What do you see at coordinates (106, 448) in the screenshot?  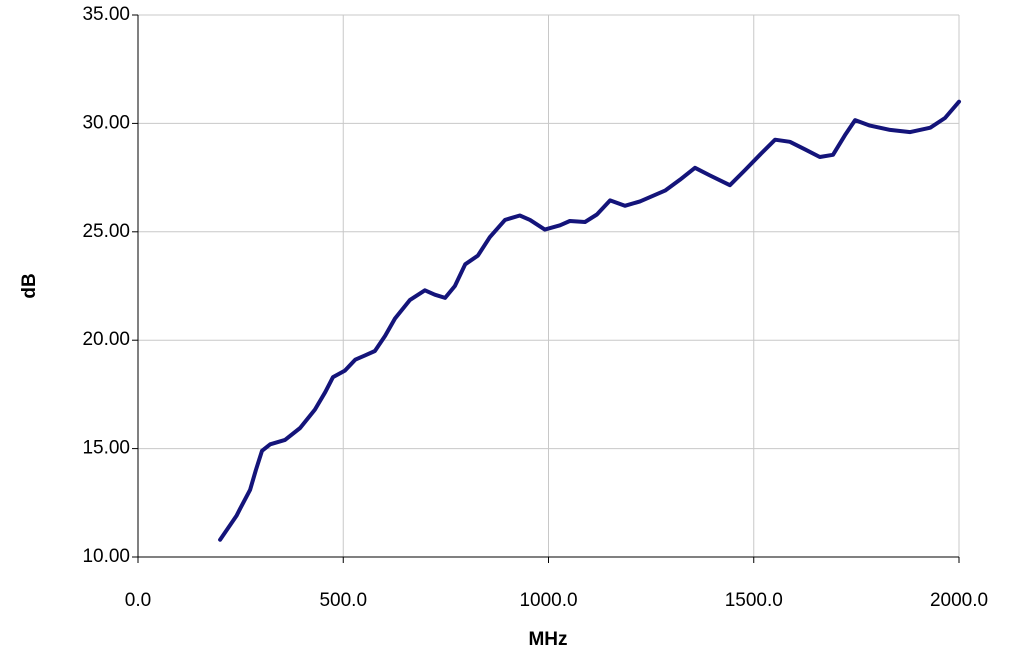 I see `y-tick-label: 15.00` at bounding box center [106, 448].